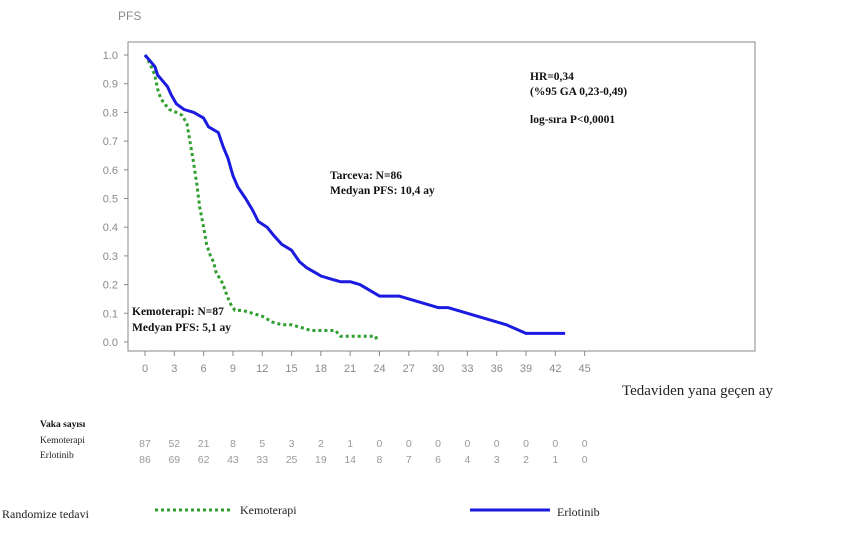 The width and height of the screenshot is (866, 537). Describe the element at coordinates (110, 171) in the screenshot. I see `y-tick-label: 0.6` at that location.